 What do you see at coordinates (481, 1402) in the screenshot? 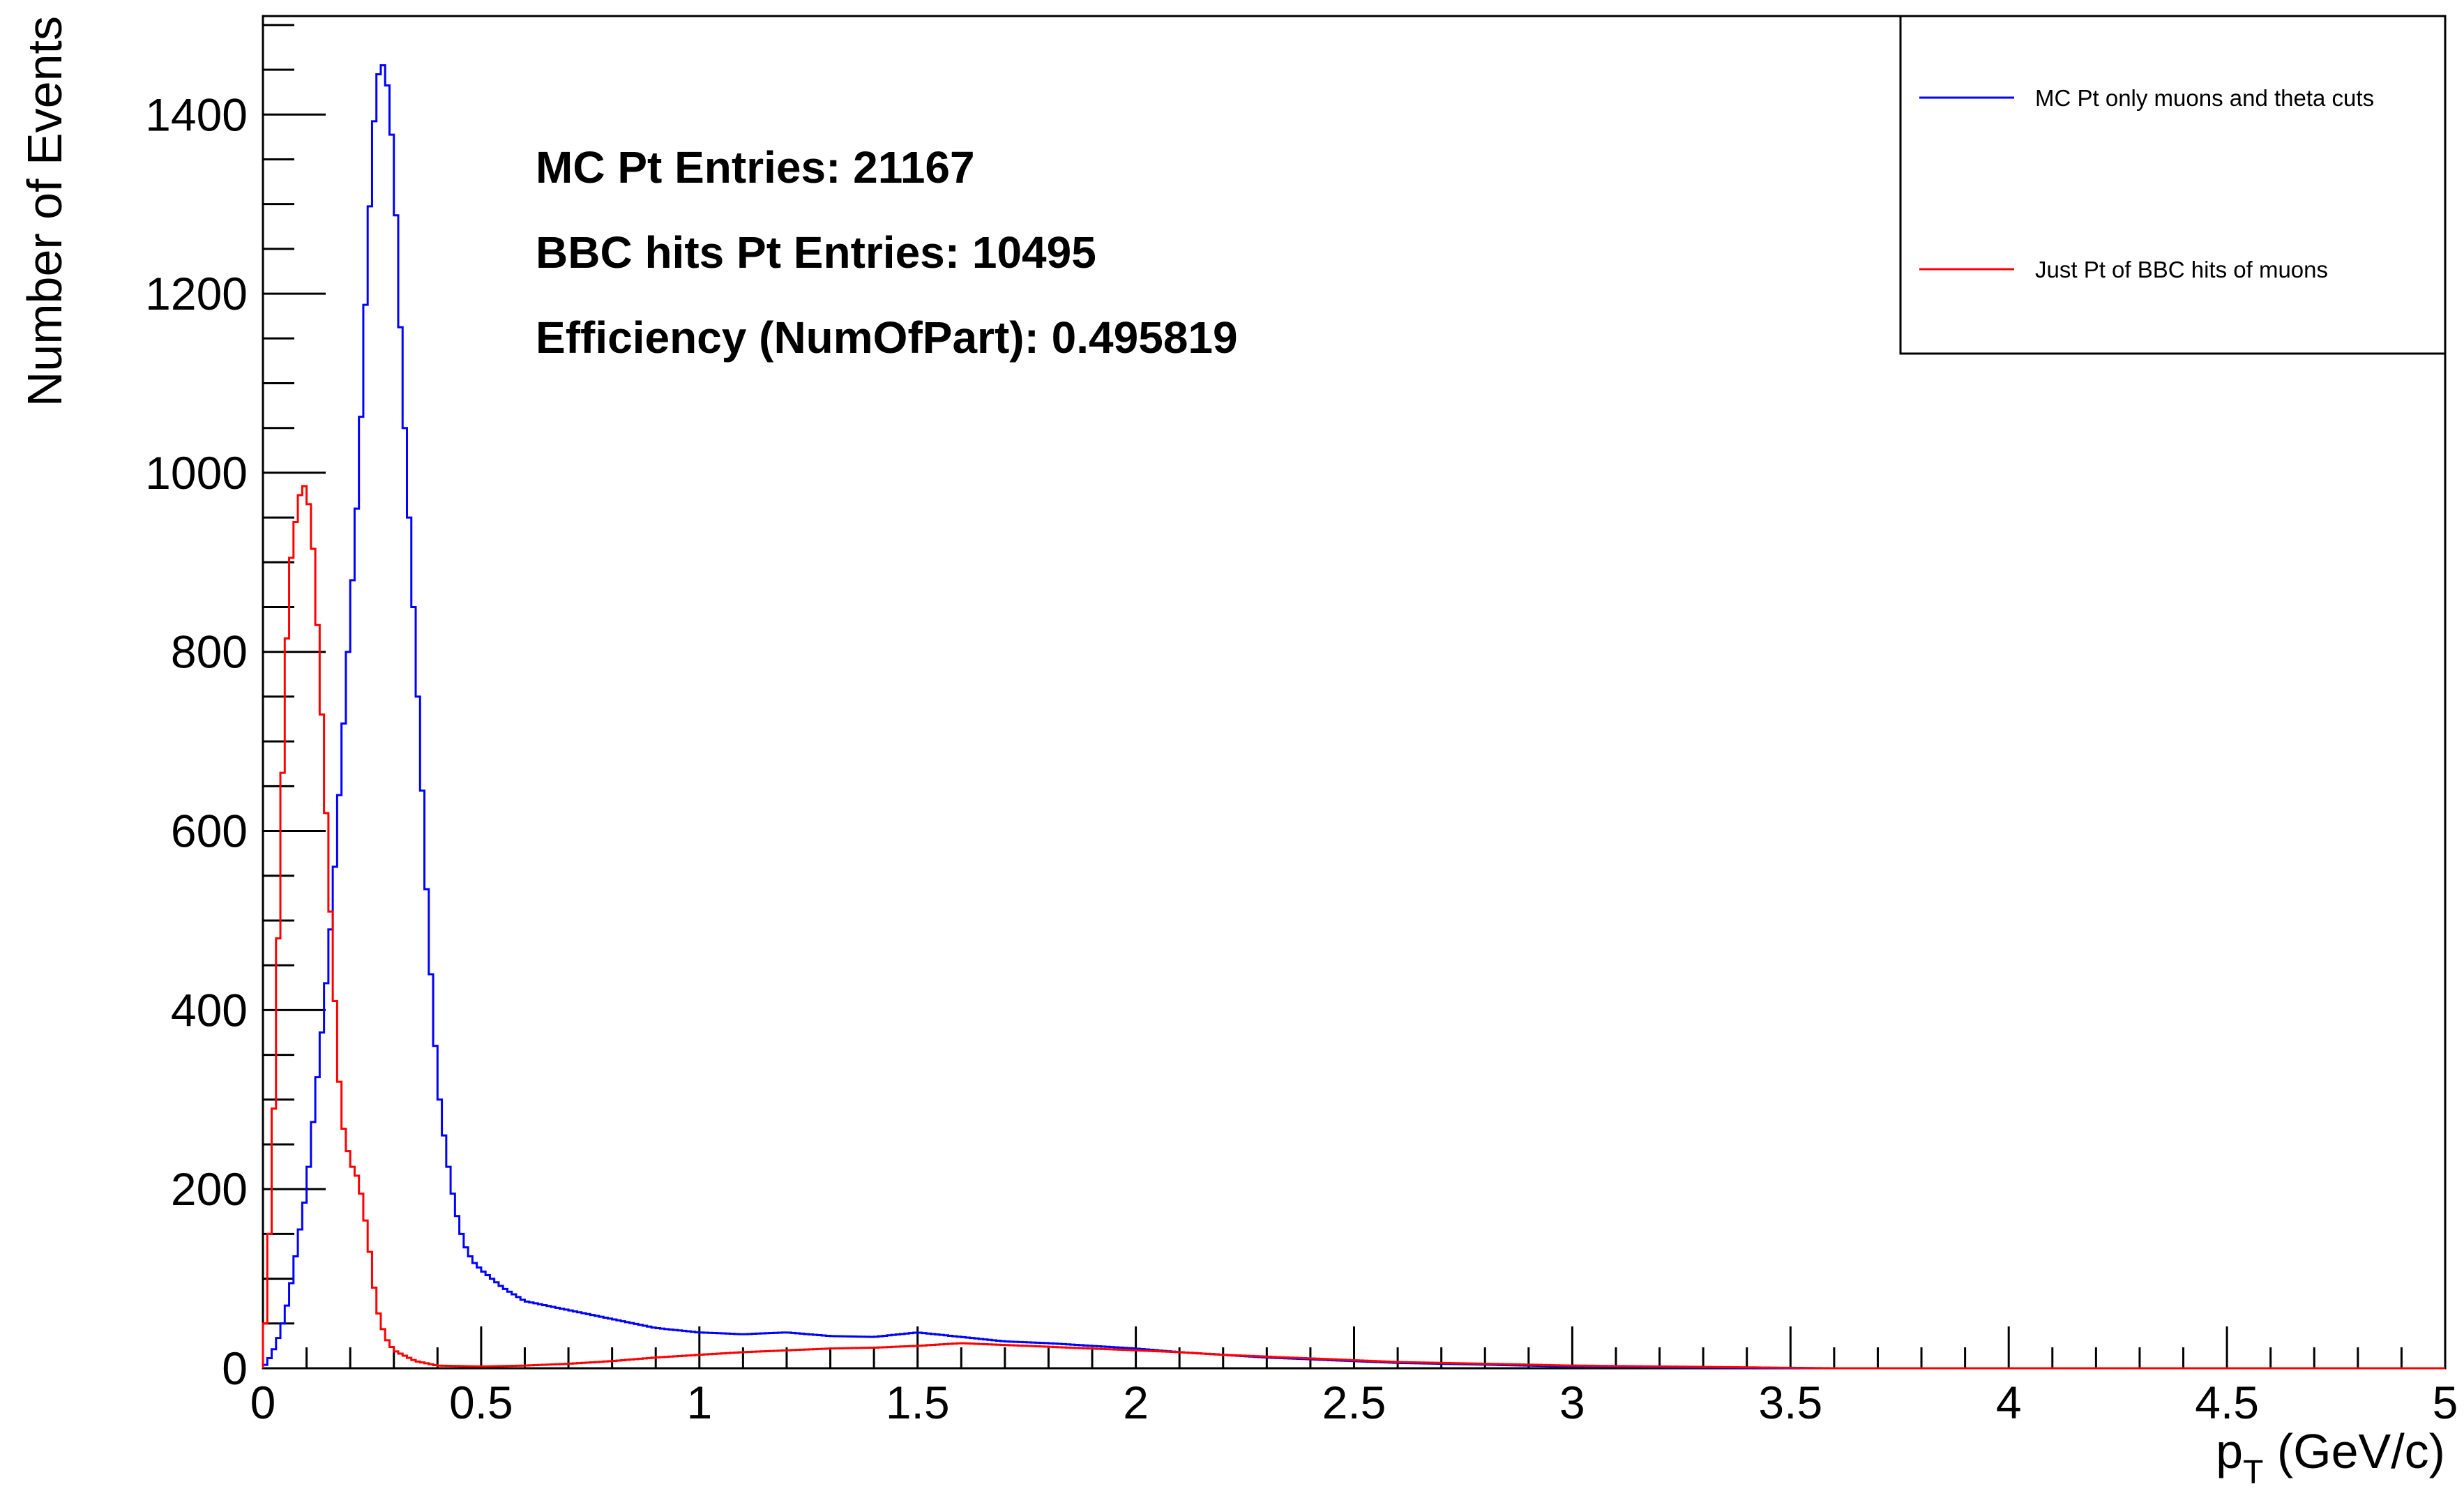
I see `x-tick-label: 0.5` at bounding box center [481, 1402].